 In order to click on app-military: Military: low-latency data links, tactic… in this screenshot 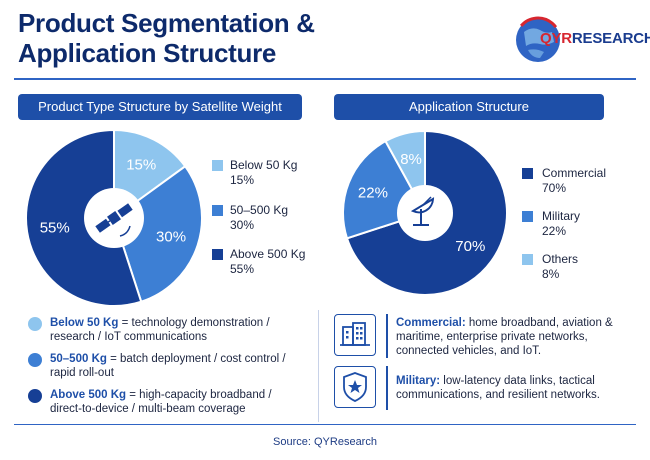, I will do `click(498, 388)`.